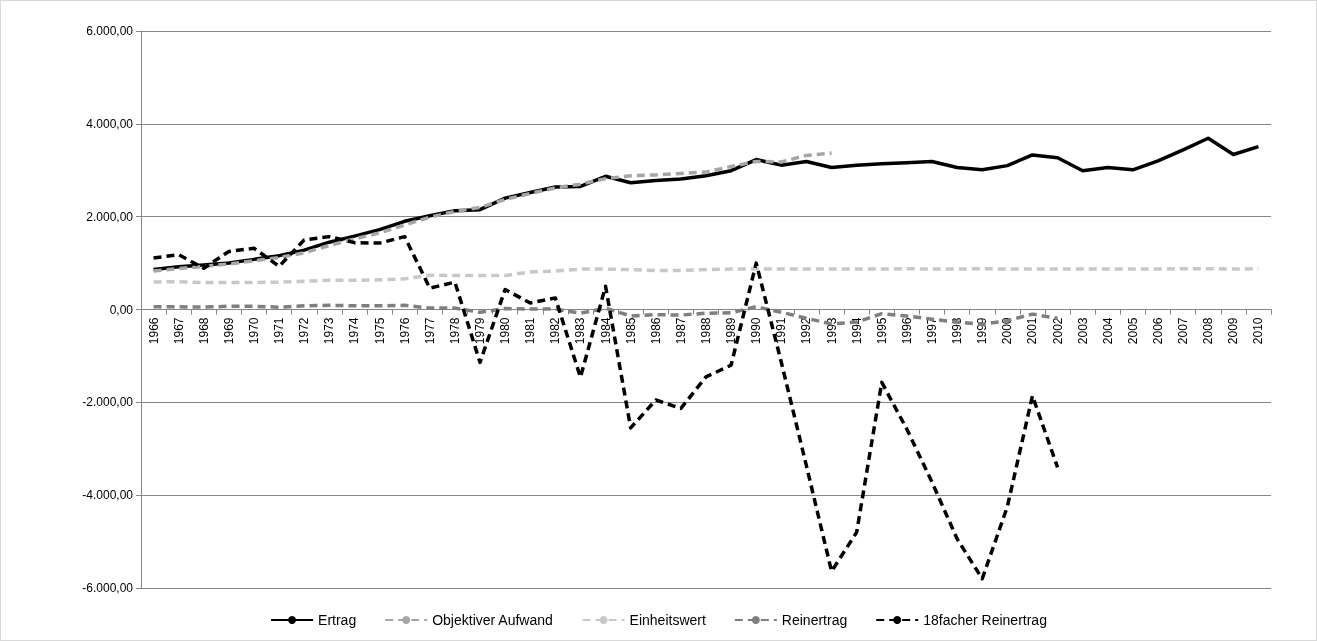 This screenshot has height=641, width=1317. I want to click on y-tick-label: 0,00, so click(121, 309).